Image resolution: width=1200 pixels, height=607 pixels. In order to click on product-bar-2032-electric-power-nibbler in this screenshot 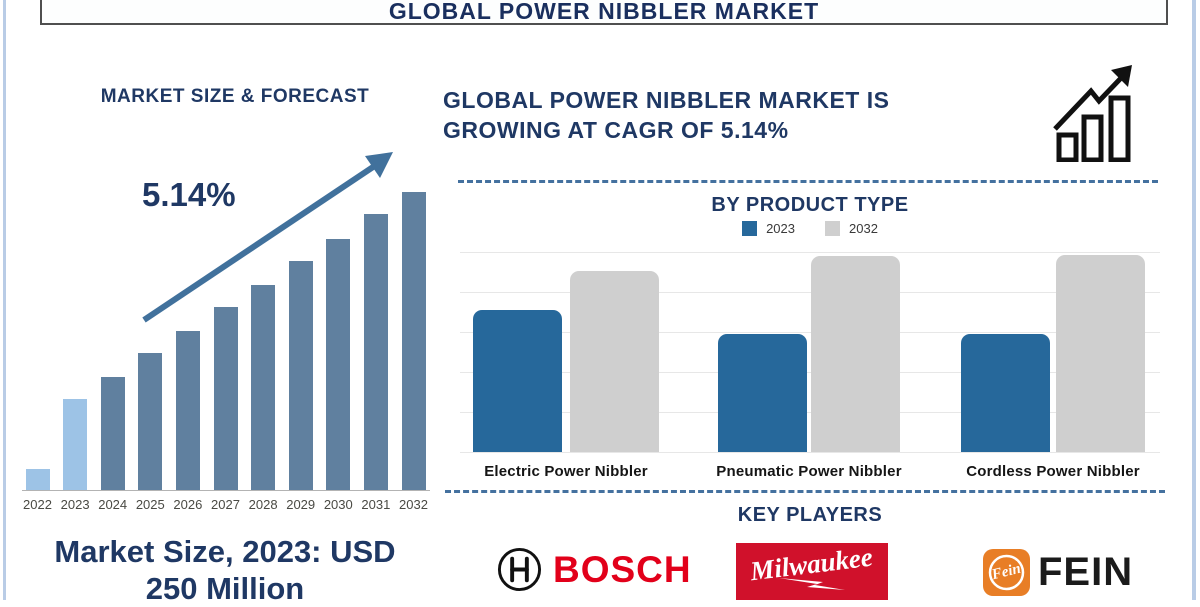, I will do `click(614, 361)`.